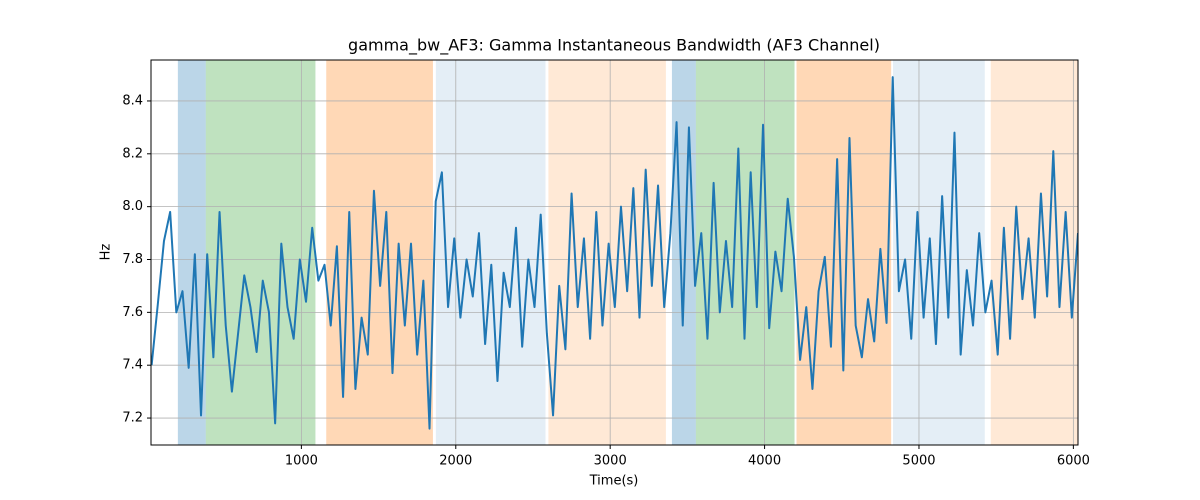  I want to click on x-tick-label: 3000, so click(610, 461).